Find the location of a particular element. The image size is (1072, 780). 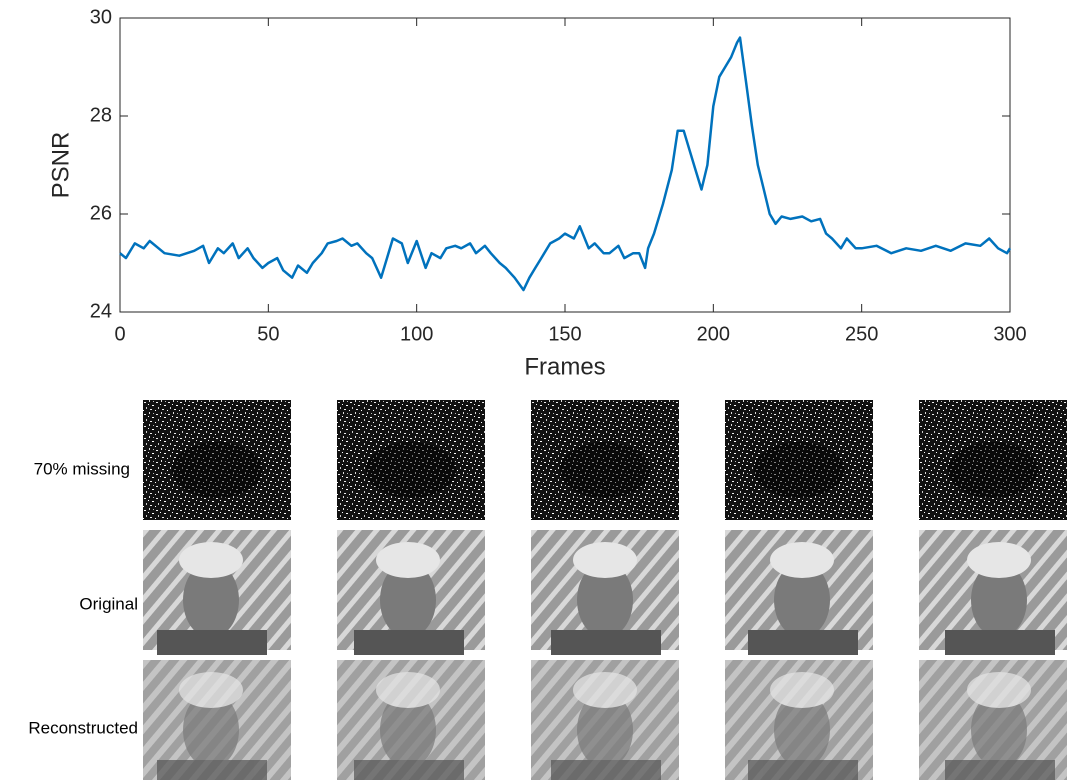

y-tick-label: 26 is located at coordinates (101, 213).